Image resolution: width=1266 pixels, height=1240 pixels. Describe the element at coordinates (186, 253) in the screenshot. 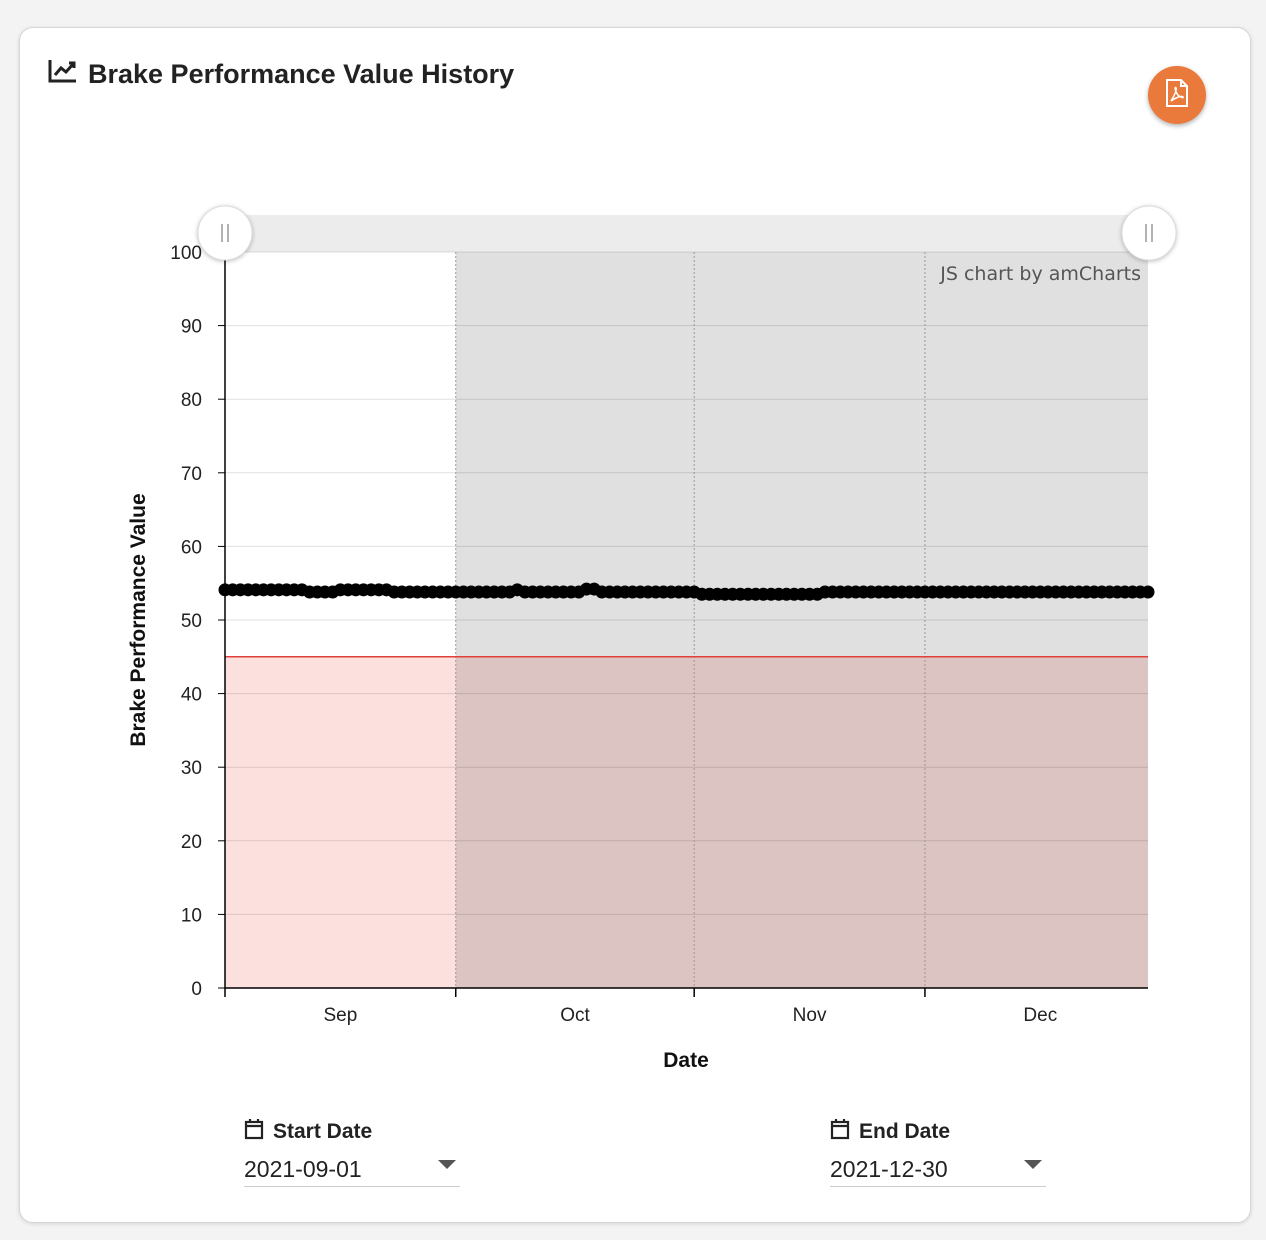

I see `y-tick-label: 100` at that location.